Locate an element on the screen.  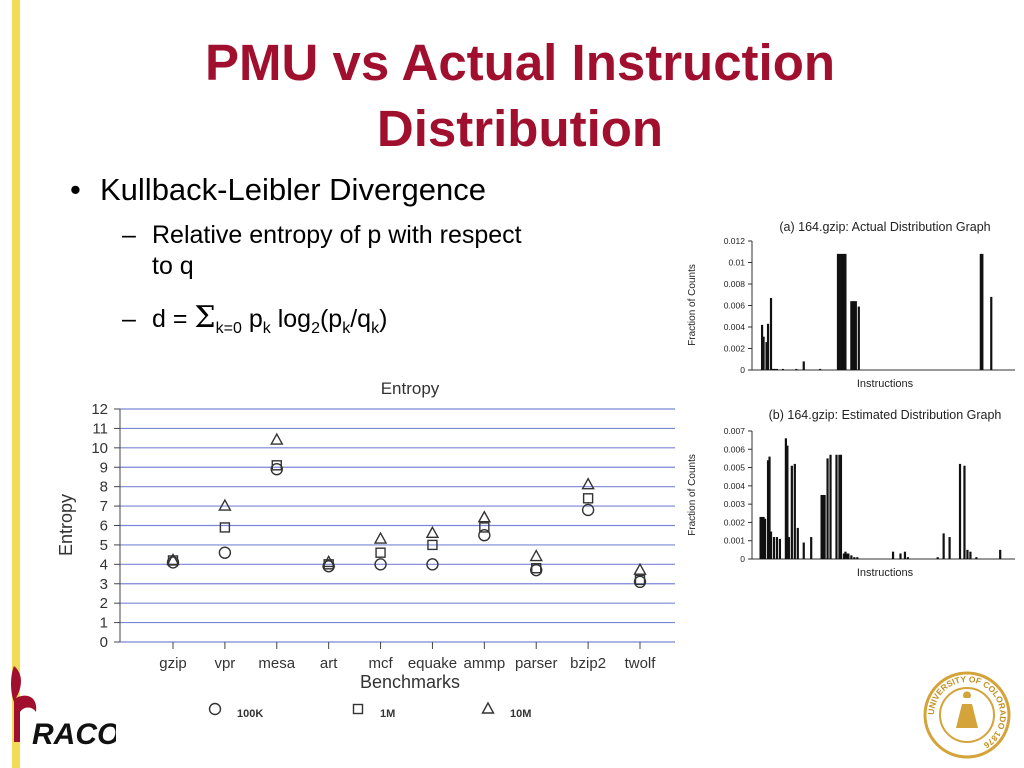
formula-sub-k2: k is located at coordinates (346, 328).